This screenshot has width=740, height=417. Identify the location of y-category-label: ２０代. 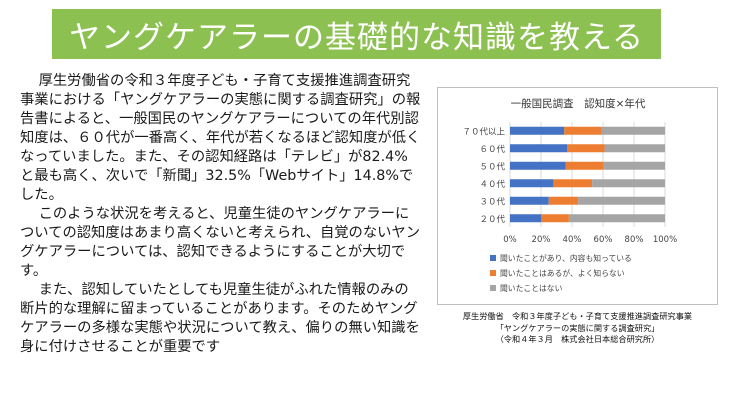
(492, 219).